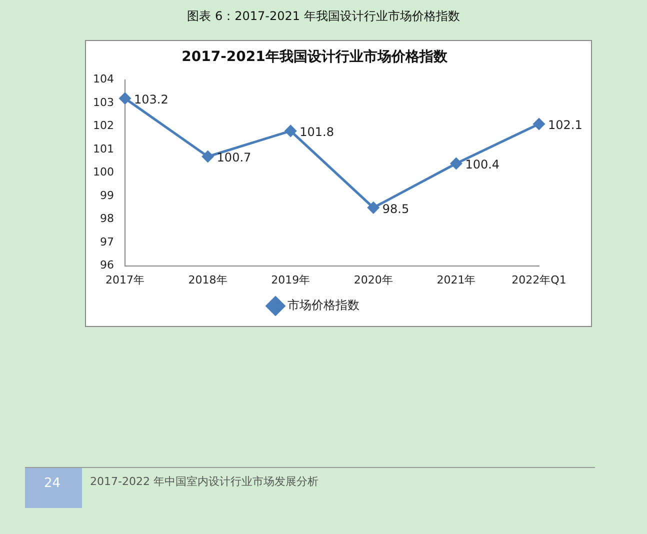  I want to click on y-tick-label: 103, so click(103, 102).